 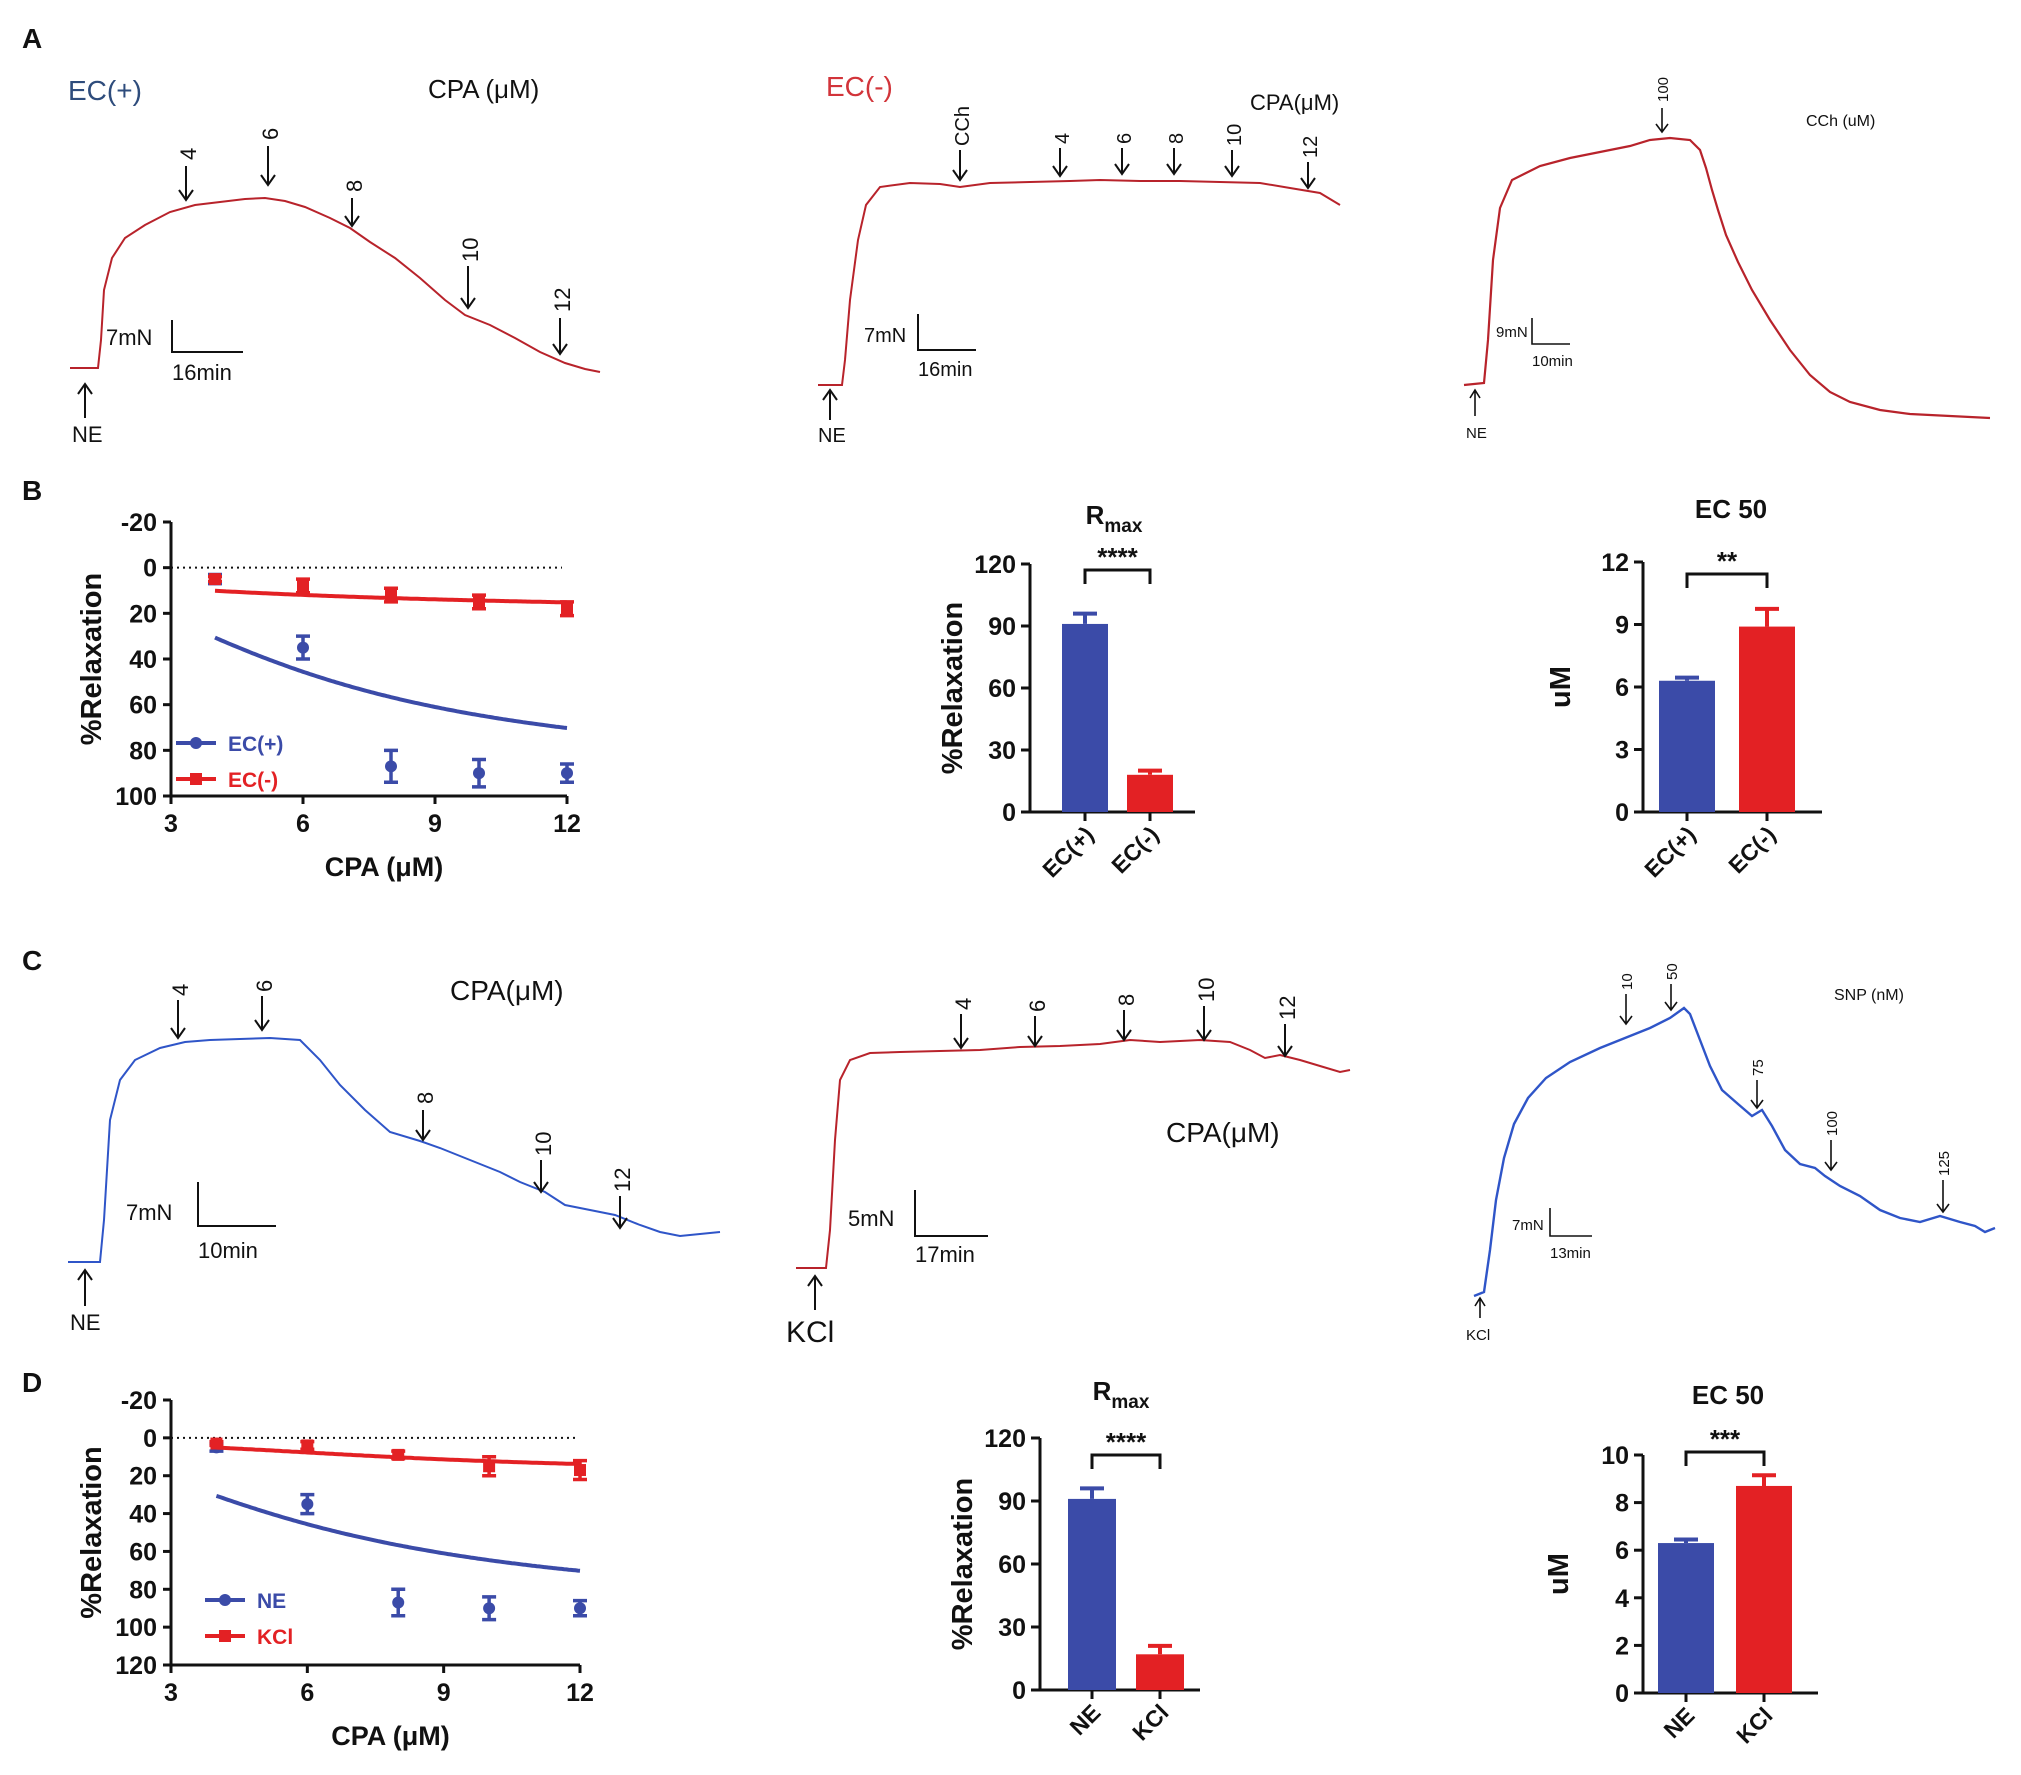 What do you see at coordinates (1728, 1395) in the screenshot?
I see `chart-title: EC 50` at bounding box center [1728, 1395].